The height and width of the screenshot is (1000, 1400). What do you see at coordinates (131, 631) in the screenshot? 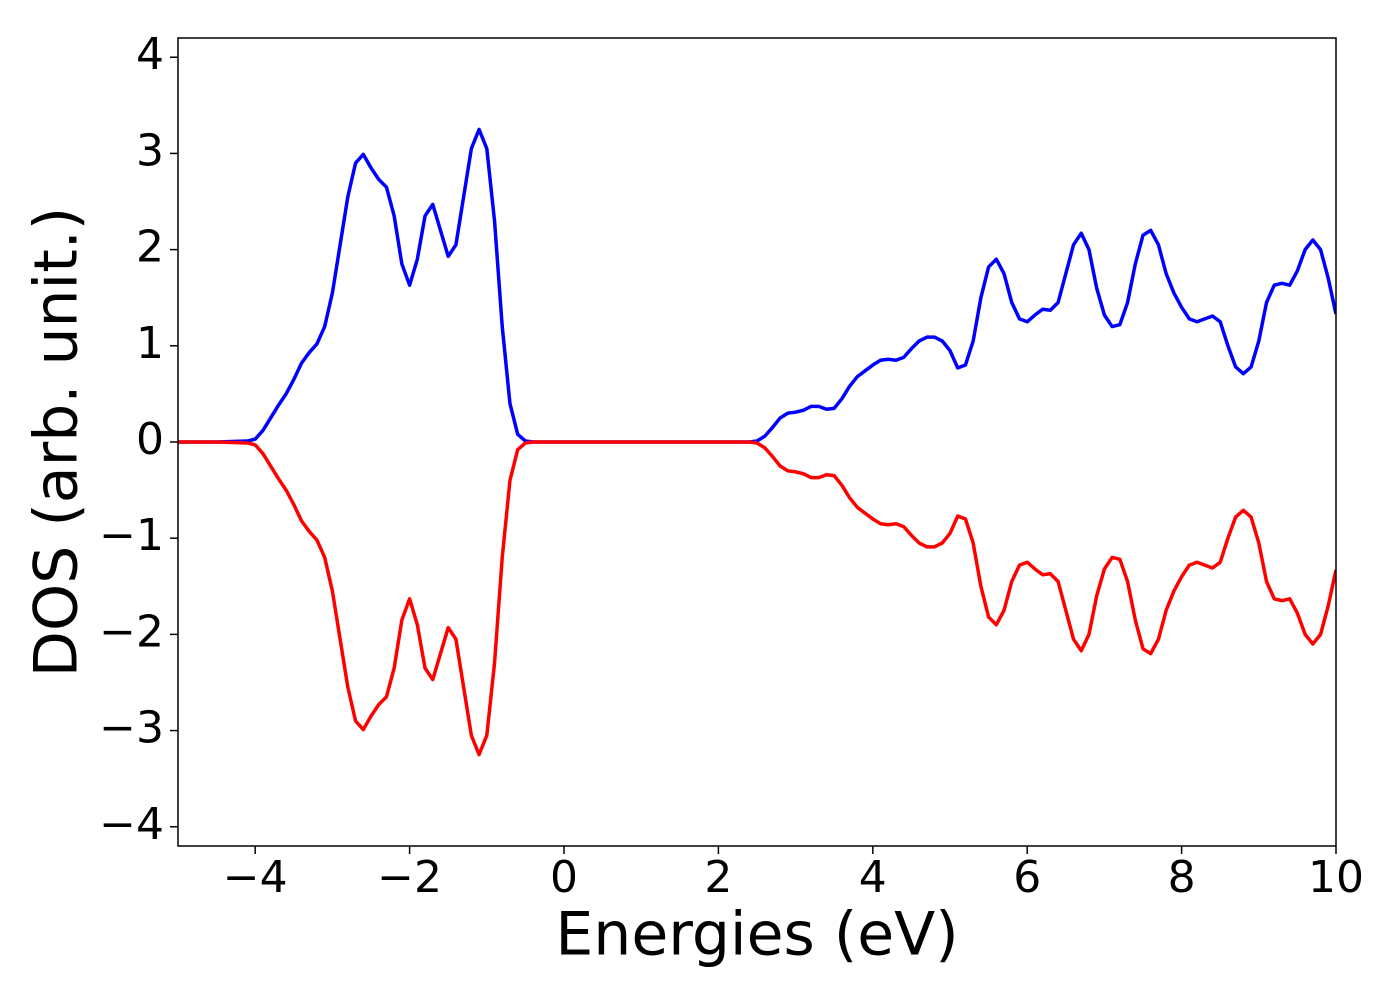
I see `y-tick-label: −2` at bounding box center [131, 631].